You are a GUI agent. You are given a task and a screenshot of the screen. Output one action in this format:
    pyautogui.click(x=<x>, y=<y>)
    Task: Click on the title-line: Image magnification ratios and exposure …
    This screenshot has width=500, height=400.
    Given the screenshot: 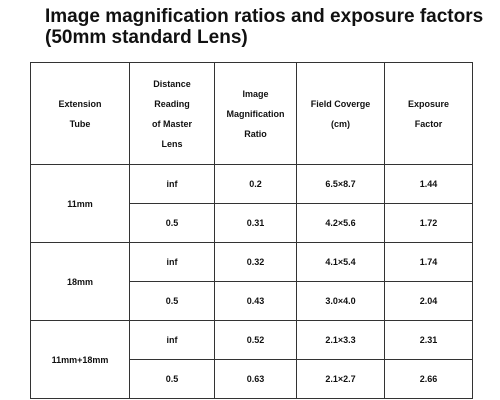 What is the action you would take?
    pyautogui.click(x=264, y=16)
    